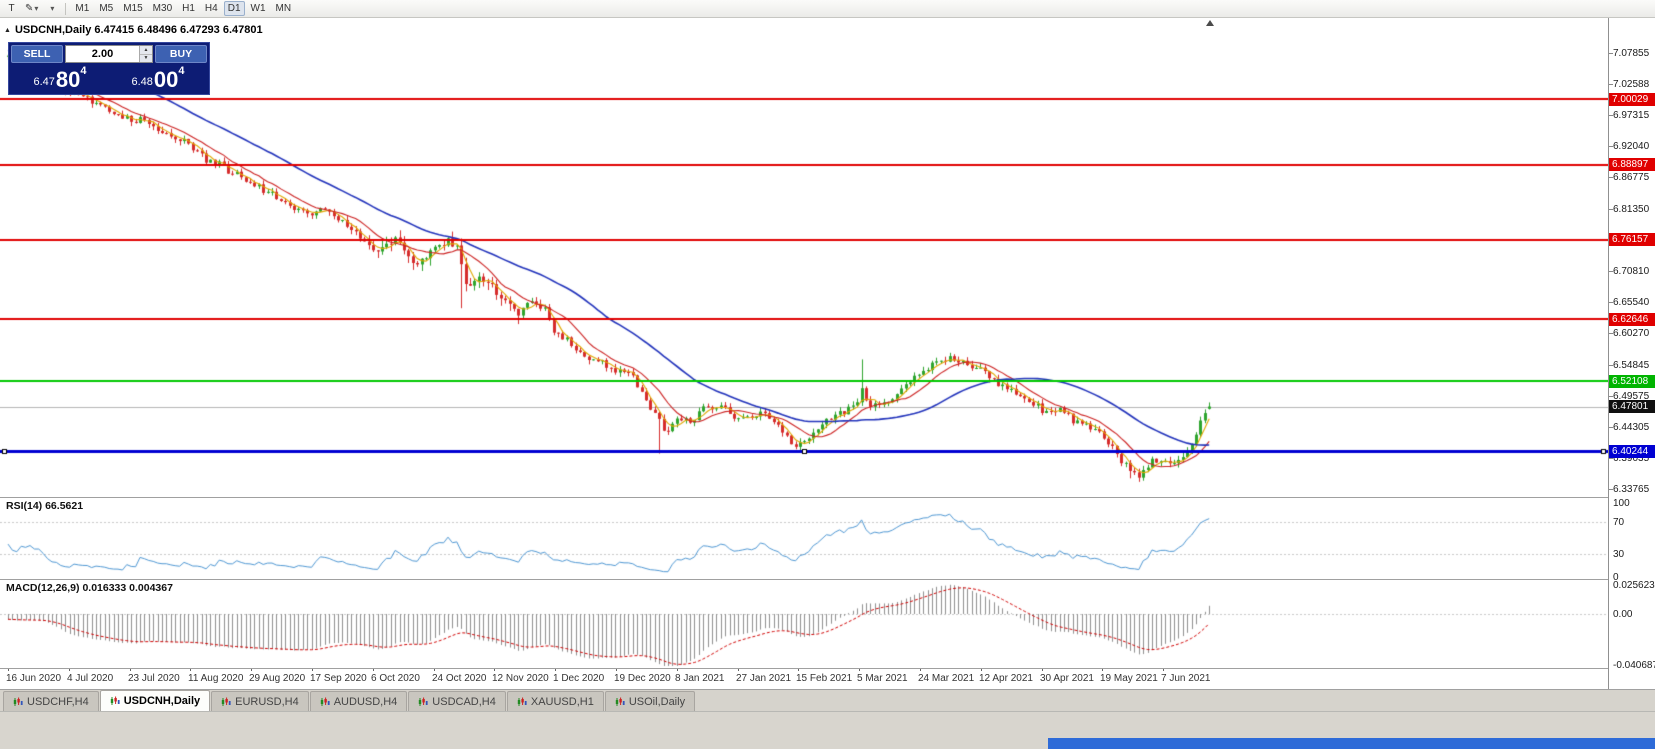 The image size is (1655, 749). I want to click on volume-input: 2.00 ▲ ▼, so click(109, 54).